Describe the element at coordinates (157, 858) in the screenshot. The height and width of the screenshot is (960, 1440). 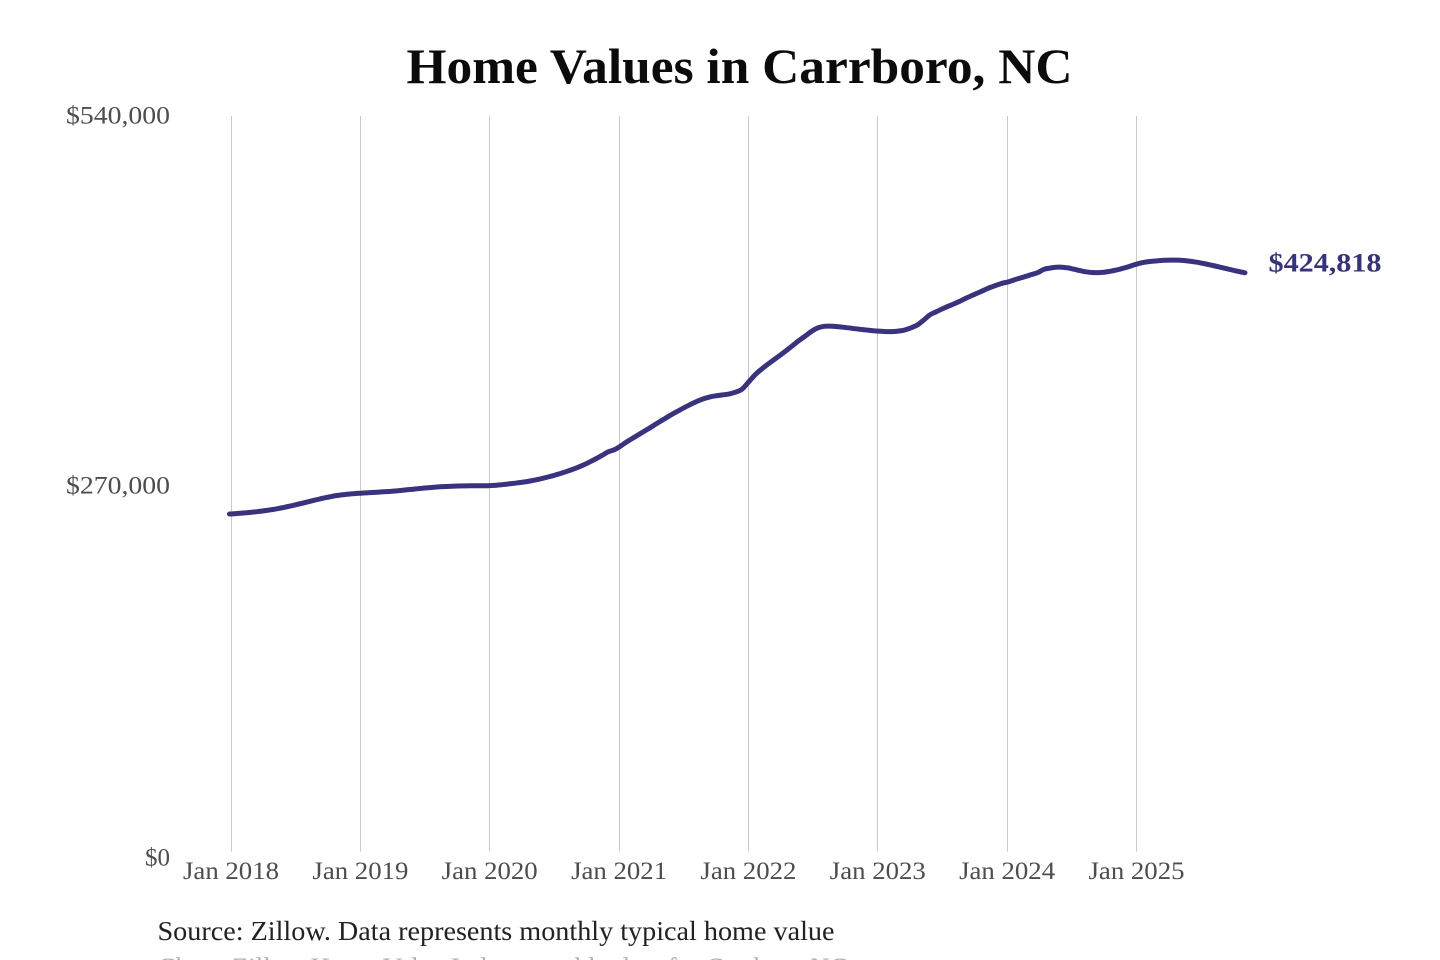
I see `svg-text: $0` at that location.